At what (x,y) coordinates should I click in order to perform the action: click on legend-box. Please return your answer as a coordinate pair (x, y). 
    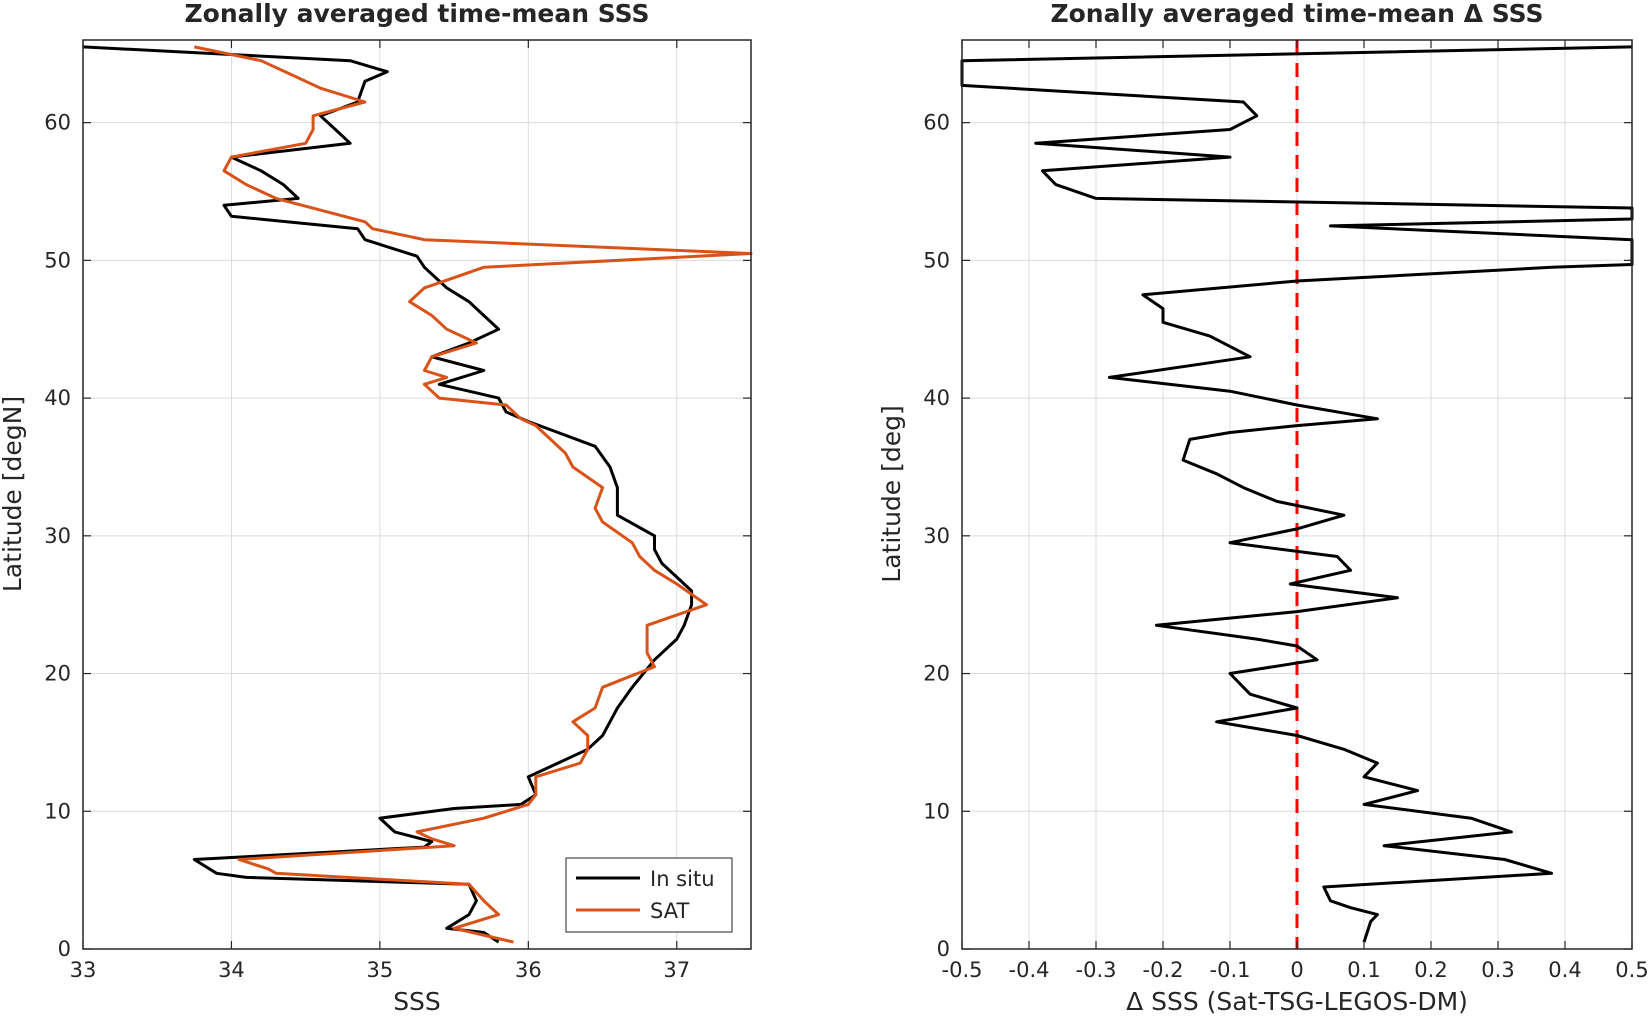
    Looking at the image, I should click on (649, 895).